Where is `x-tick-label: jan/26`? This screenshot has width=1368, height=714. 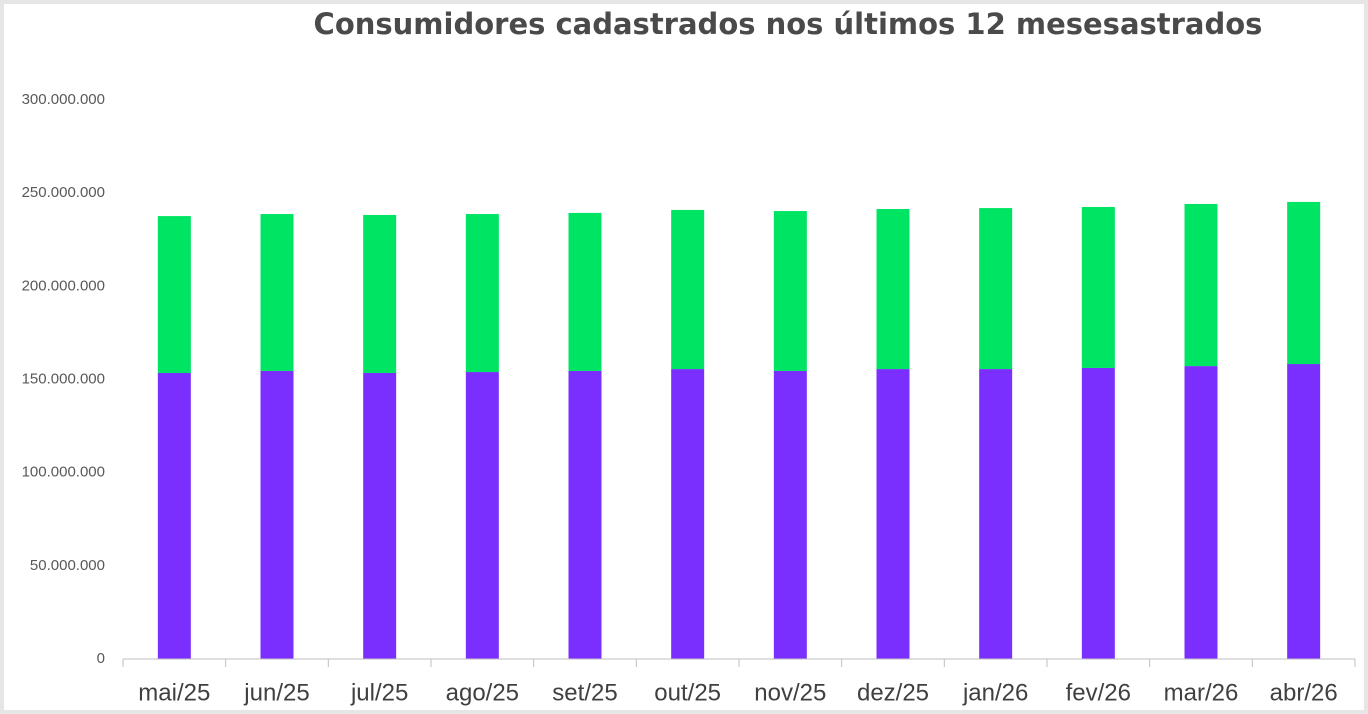 x-tick-label: jan/26 is located at coordinates (995, 692).